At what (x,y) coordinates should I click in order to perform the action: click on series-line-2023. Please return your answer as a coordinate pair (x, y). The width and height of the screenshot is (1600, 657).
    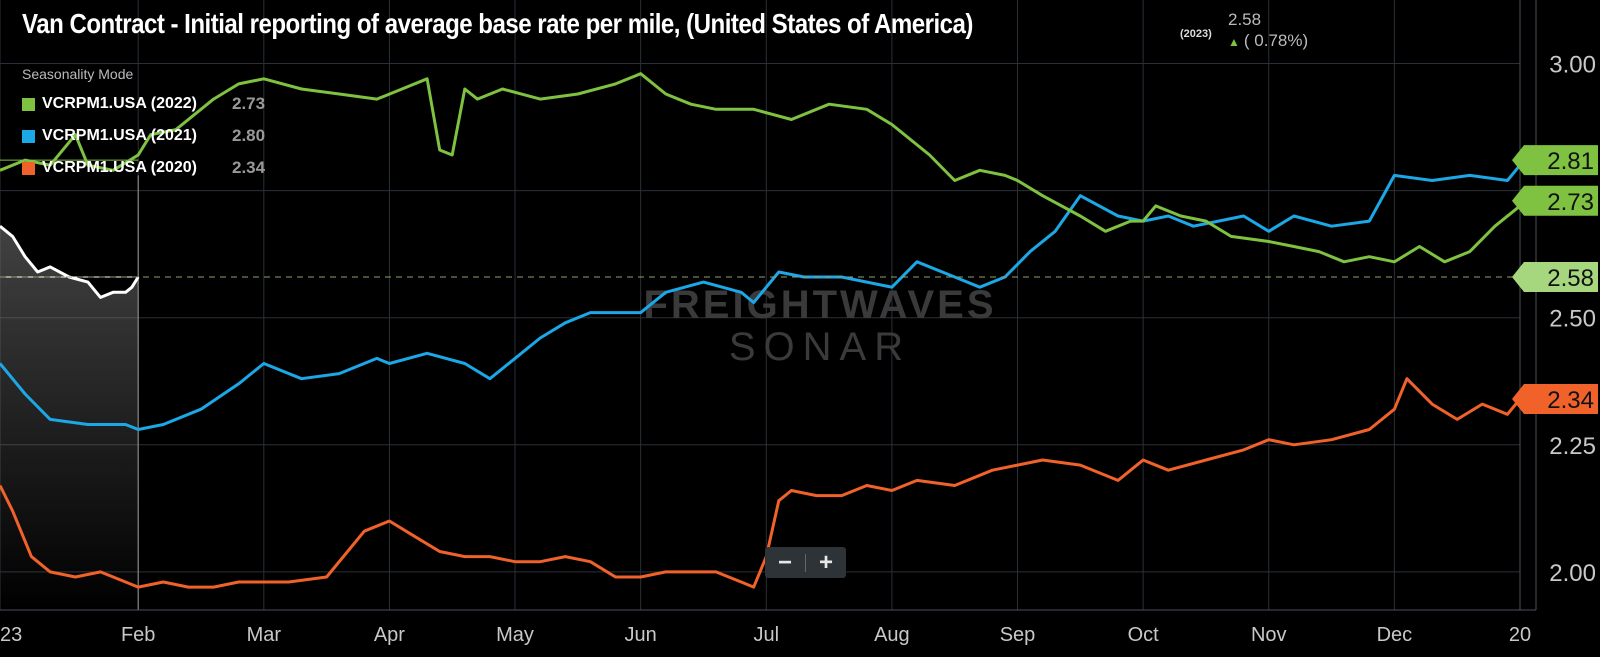
    Looking at the image, I should click on (70, 262).